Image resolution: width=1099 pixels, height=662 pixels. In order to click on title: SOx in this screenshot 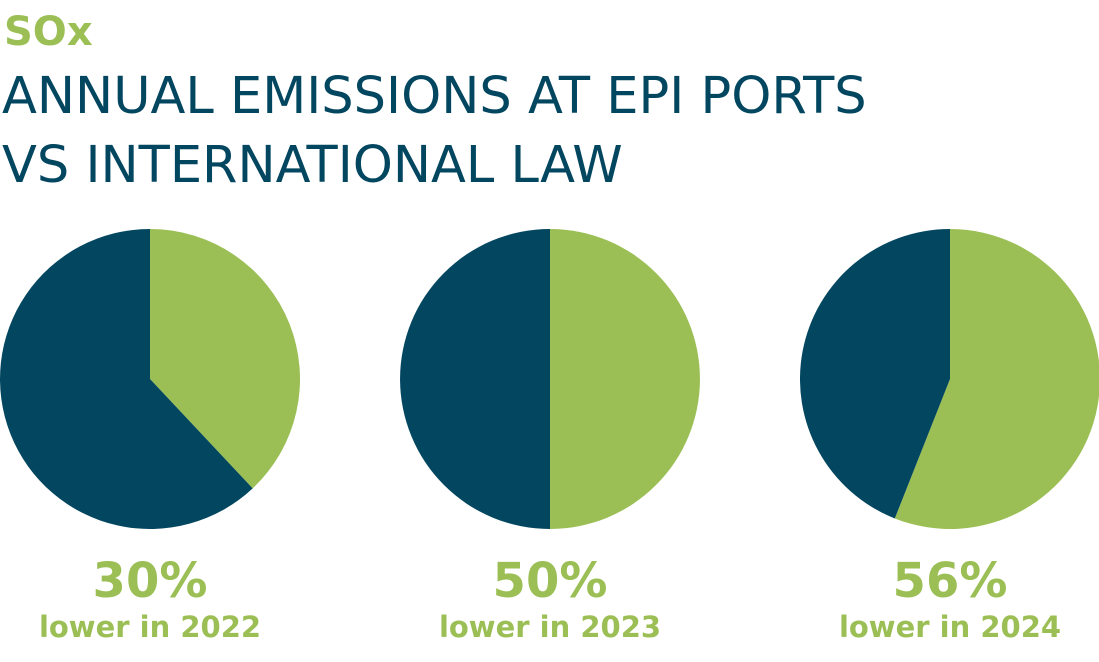, I will do `click(48, 32)`.